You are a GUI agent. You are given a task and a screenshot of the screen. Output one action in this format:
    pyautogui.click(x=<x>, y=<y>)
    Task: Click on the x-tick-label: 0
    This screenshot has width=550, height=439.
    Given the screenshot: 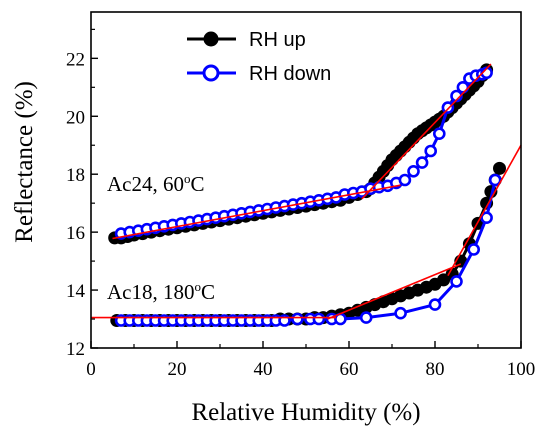 What is the action you would take?
    pyautogui.click(x=91, y=369)
    